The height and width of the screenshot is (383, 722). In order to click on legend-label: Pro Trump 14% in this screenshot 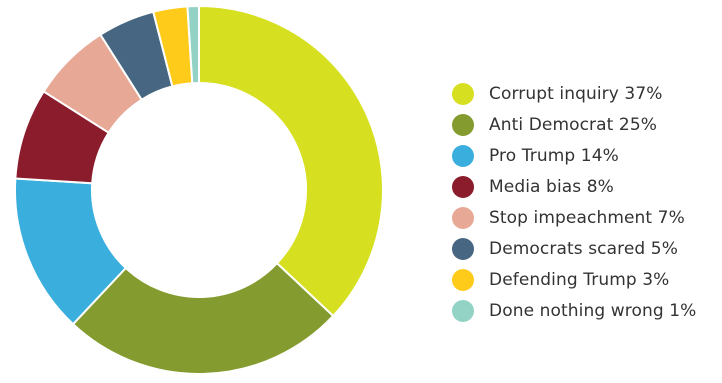, I will do `click(554, 155)`.